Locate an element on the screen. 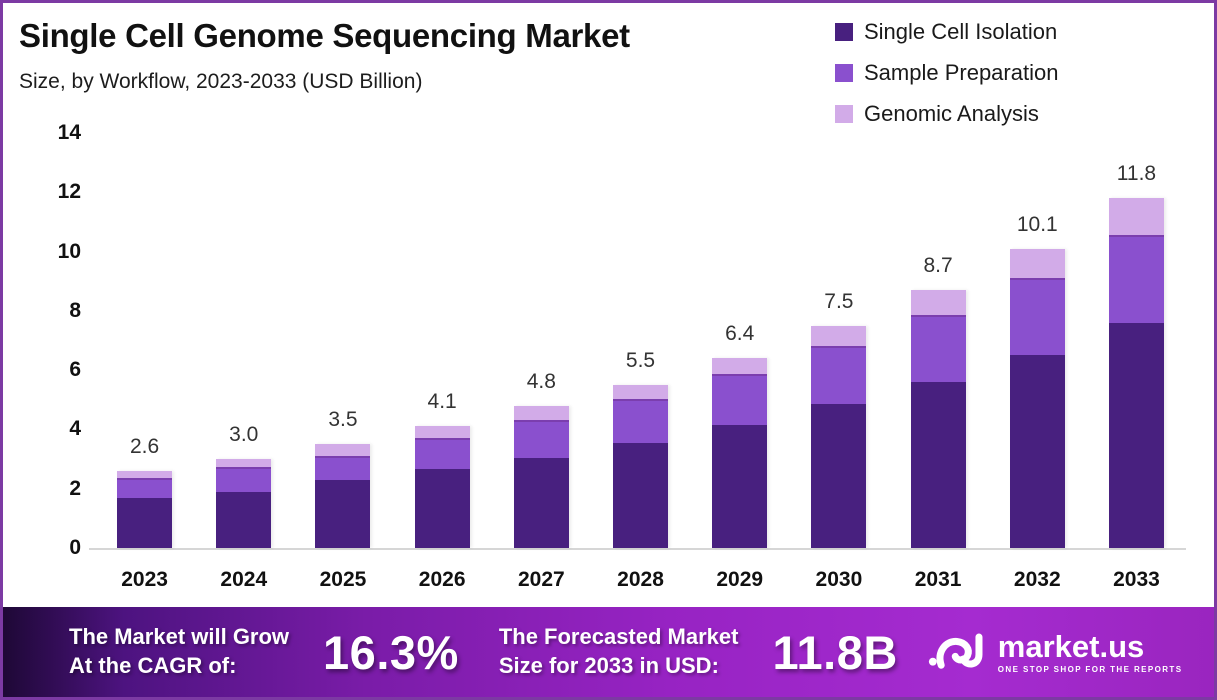  bar-column-2025: 3.5 2025 is located at coordinates (342, 362).